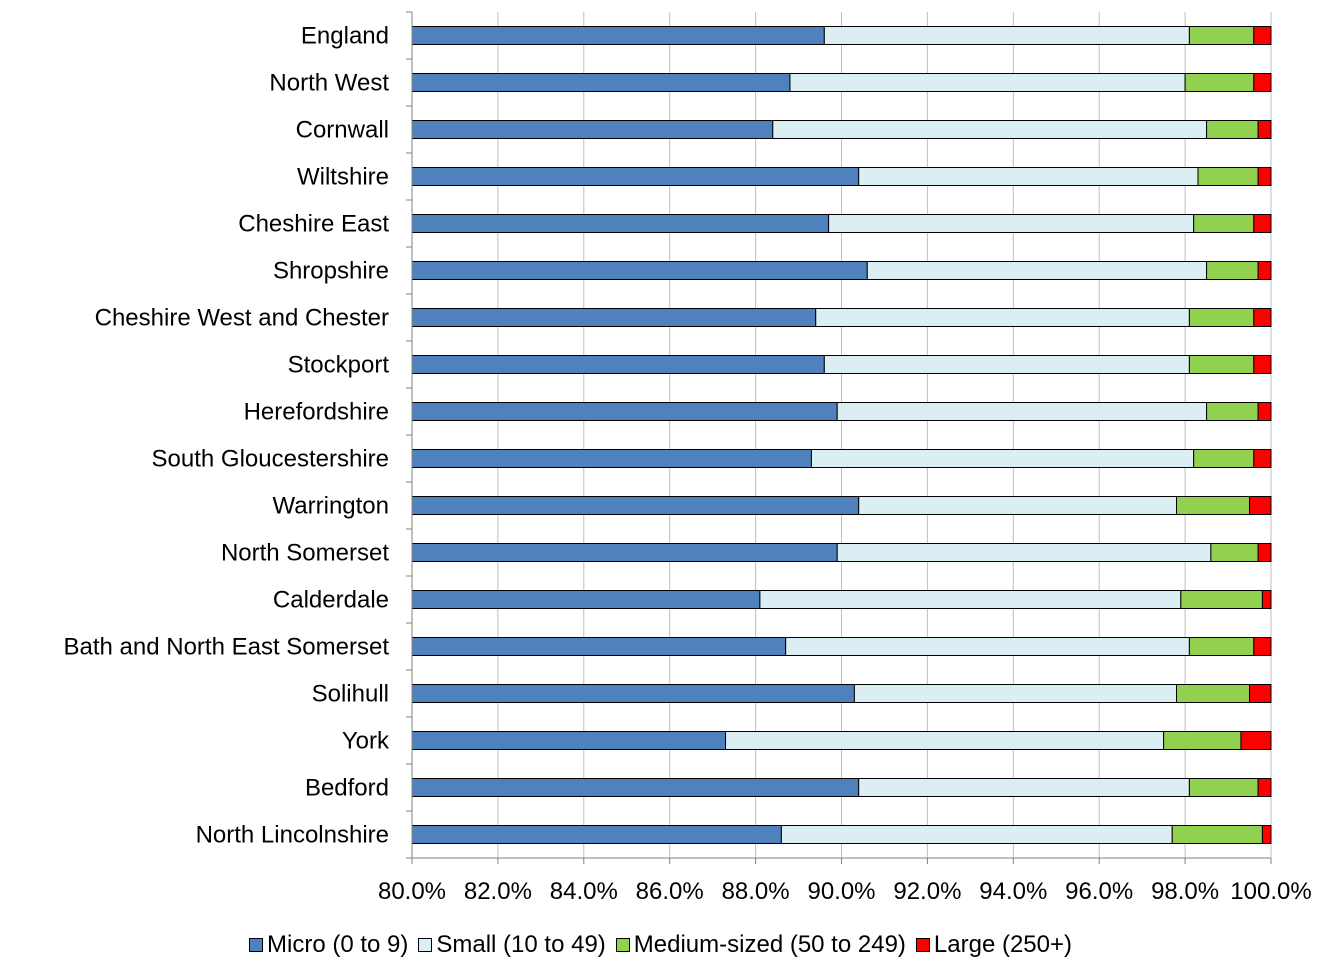 The height and width of the screenshot is (962, 1321). What do you see at coordinates (498, 891) in the screenshot?
I see `x-tick-label: 82.0%` at bounding box center [498, 891].